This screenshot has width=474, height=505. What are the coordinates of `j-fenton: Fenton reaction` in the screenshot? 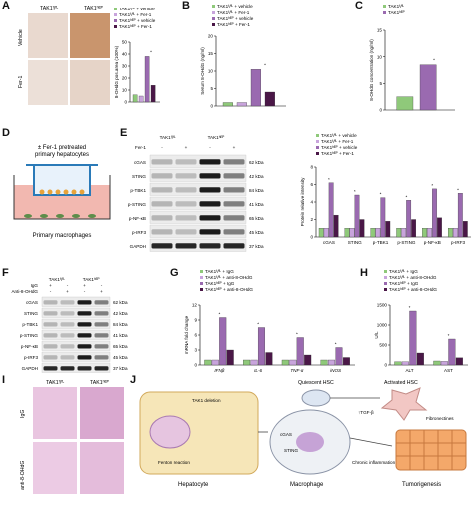 It's located at (174, 462).